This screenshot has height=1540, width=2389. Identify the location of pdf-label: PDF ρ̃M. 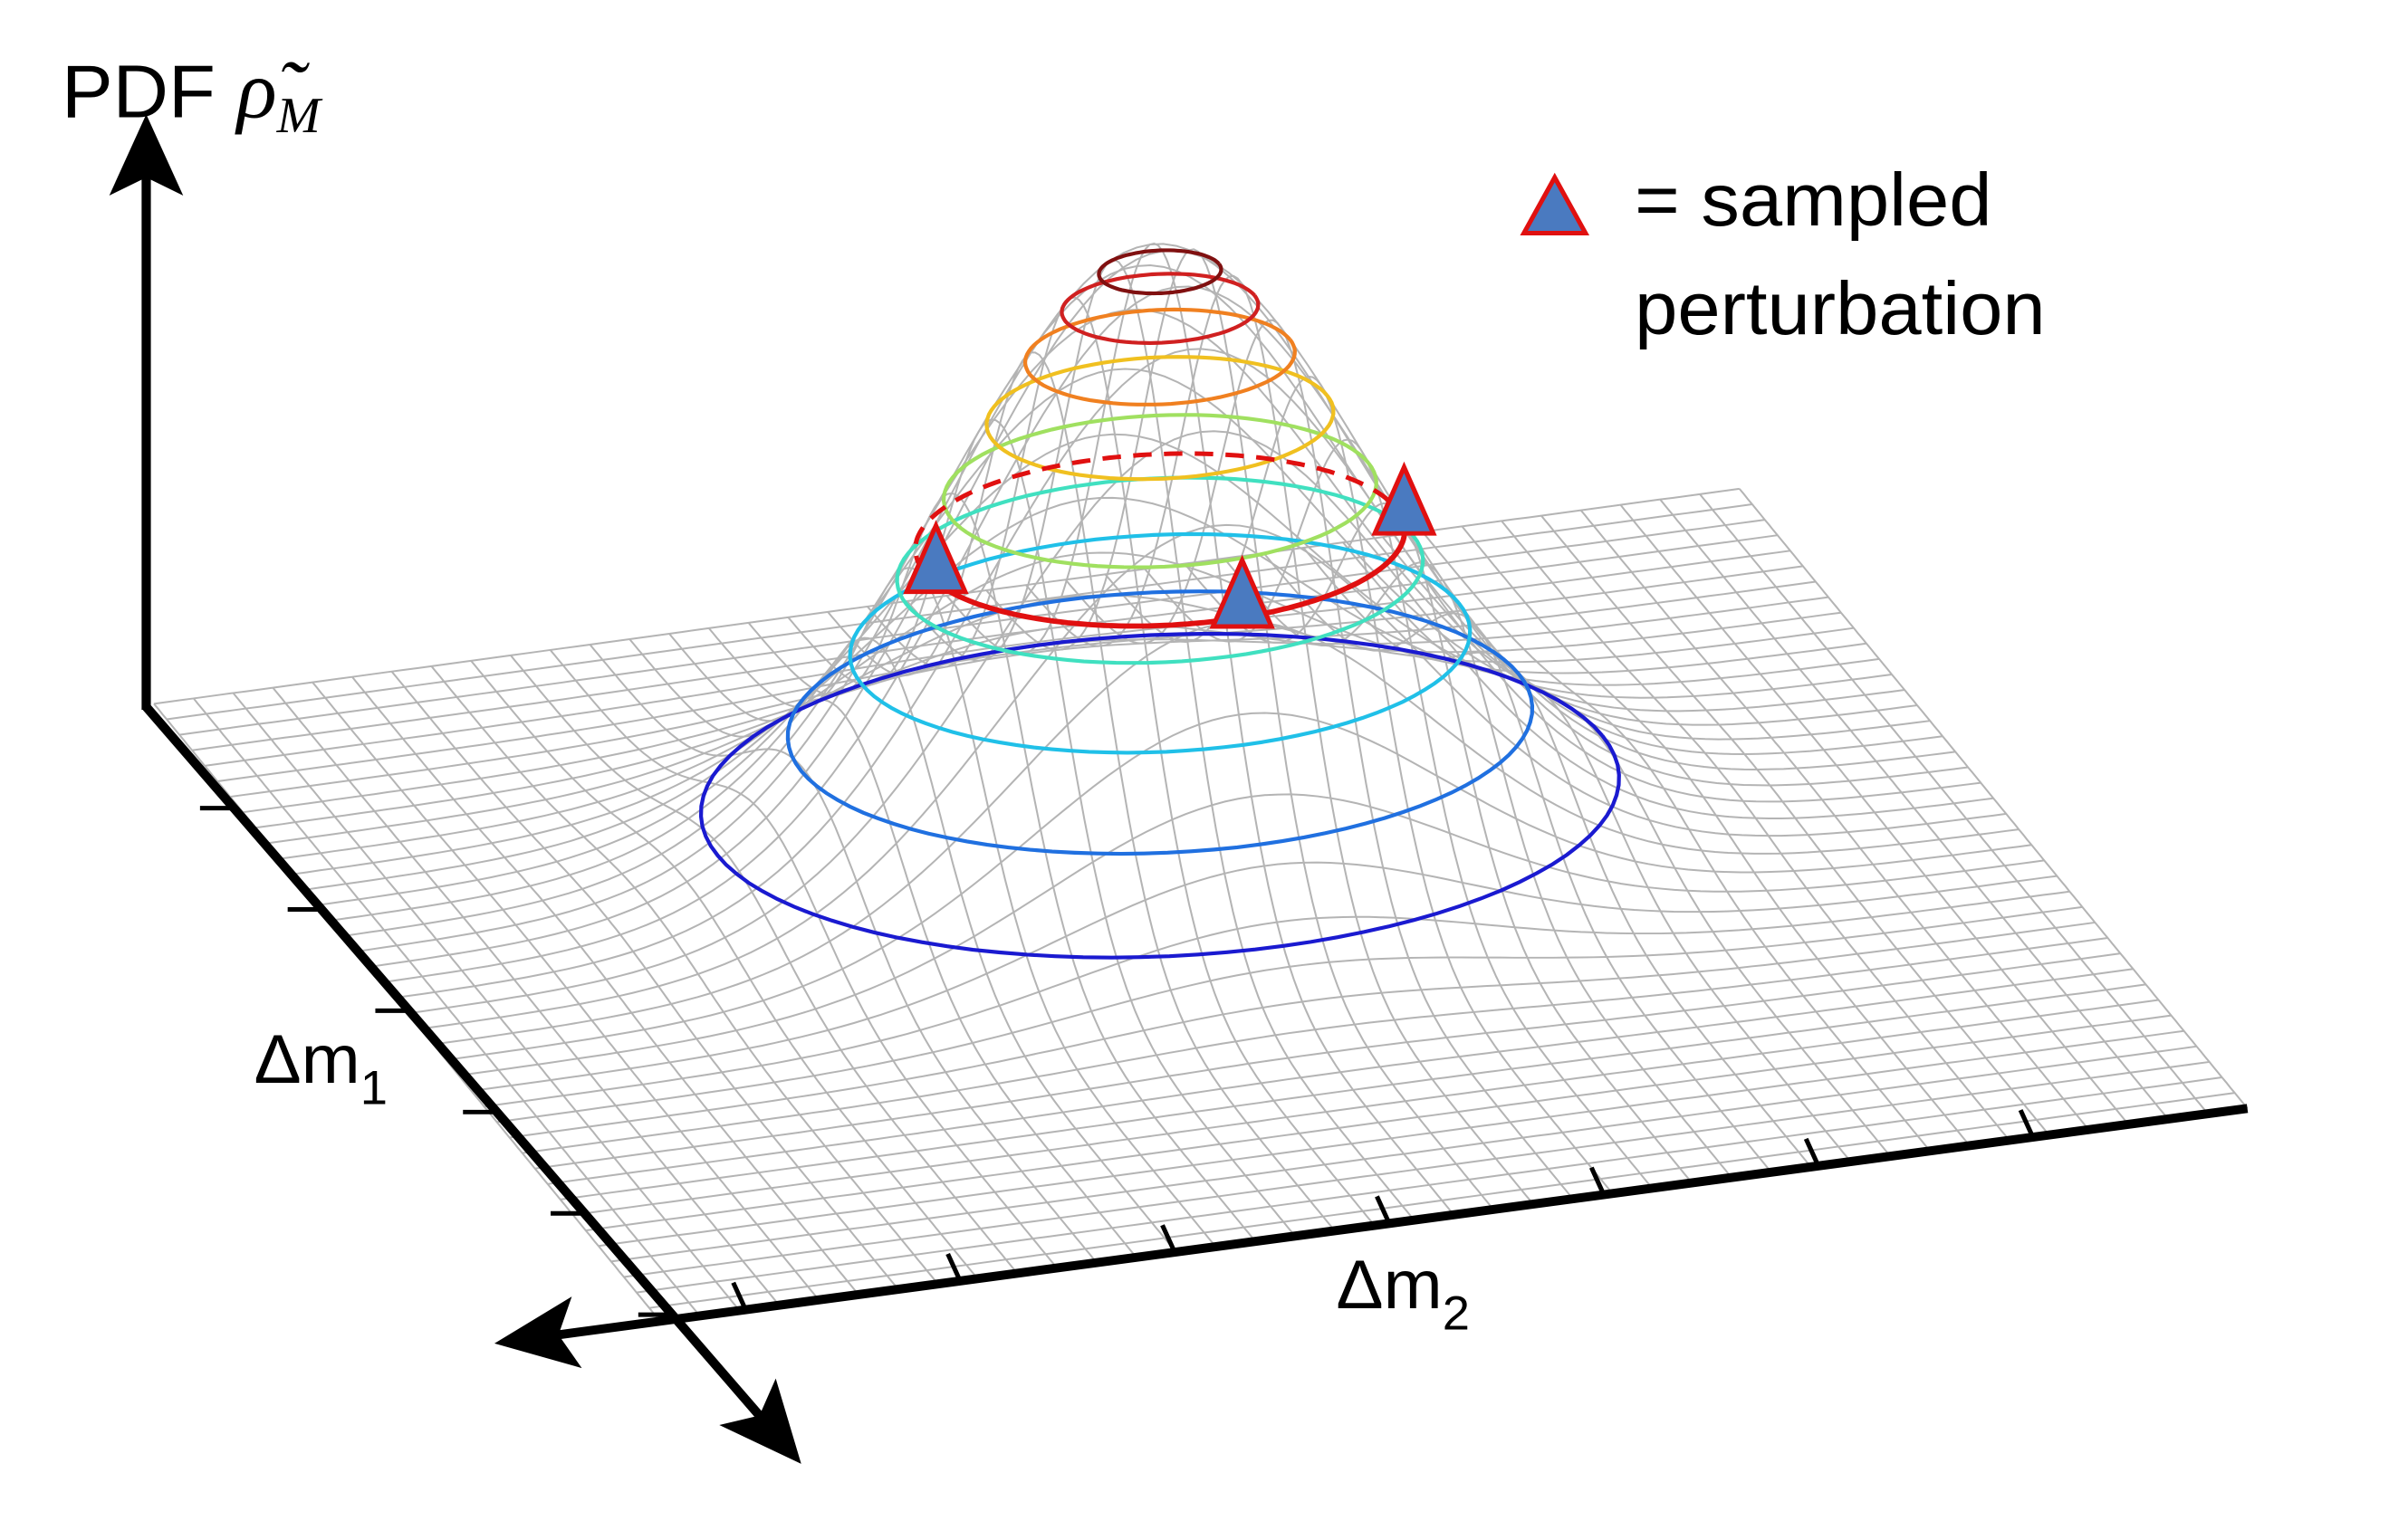
(193, 95).